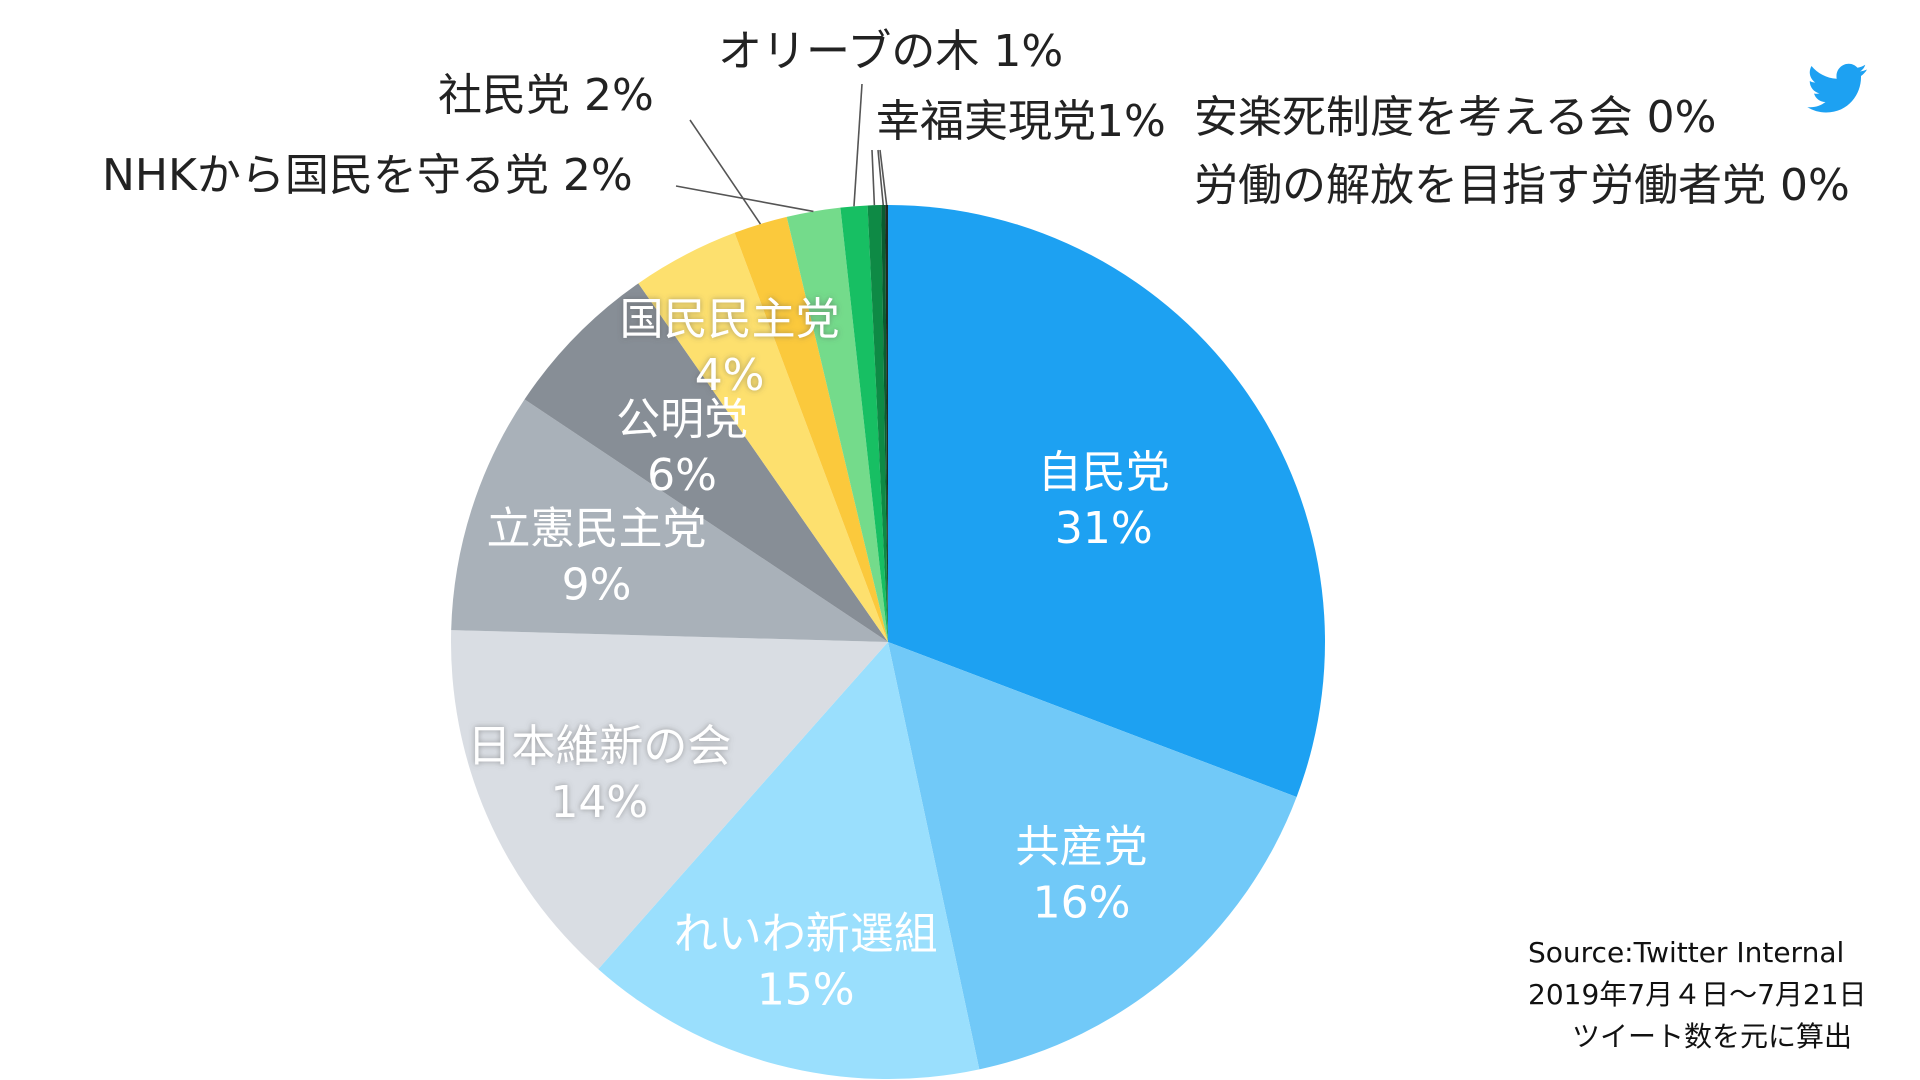 Image resolution: width=1920 pixels, height=1080 pixels. What do you see at coordinates (682, 419) in the screenshot?
I see `slice-label-name: 公明党` at bounding box center [682, 419].